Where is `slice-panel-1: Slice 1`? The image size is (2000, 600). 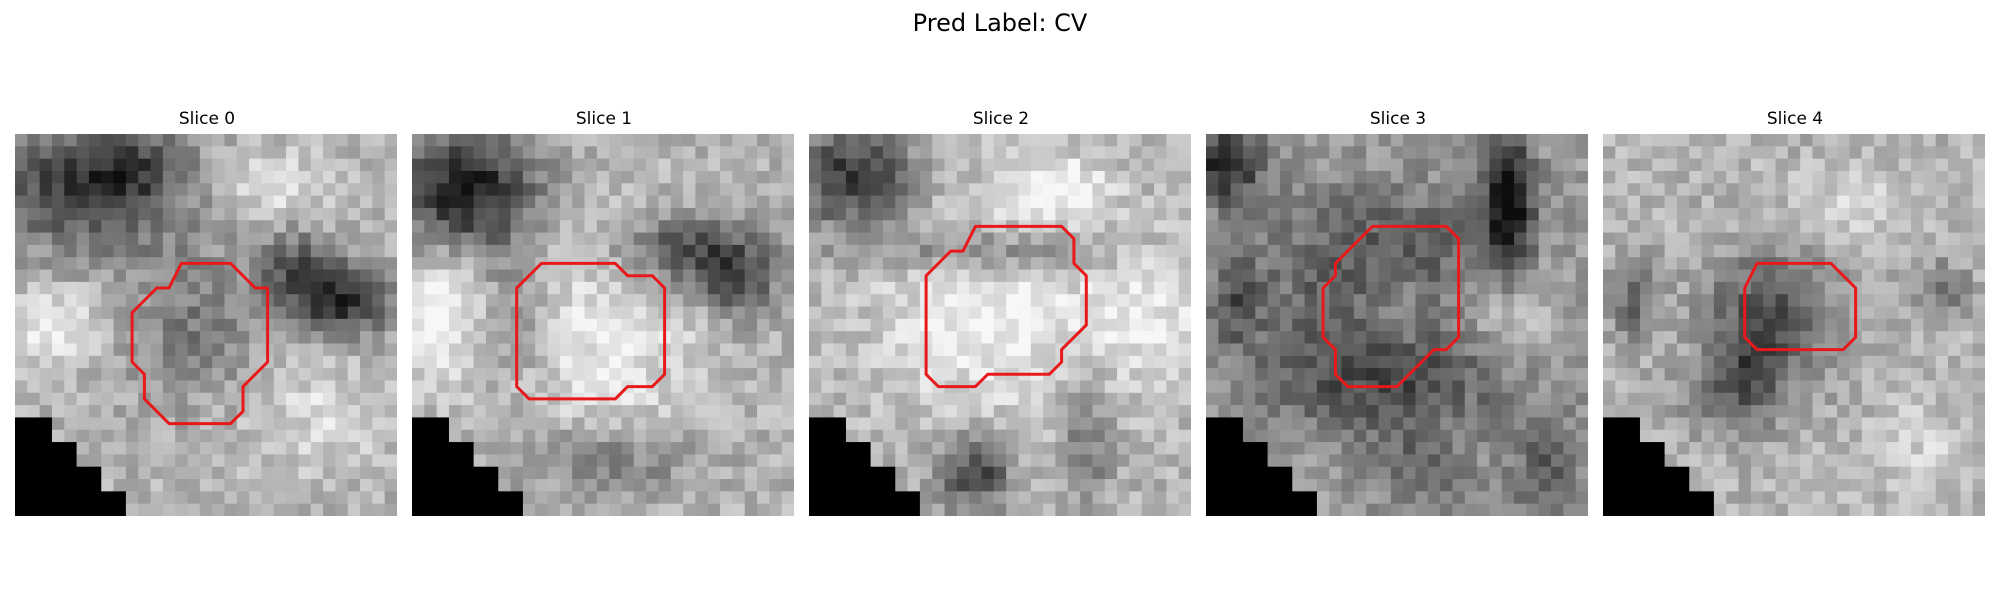 slice-panel-1: Slice 1 is located at coordinates (604, 312).